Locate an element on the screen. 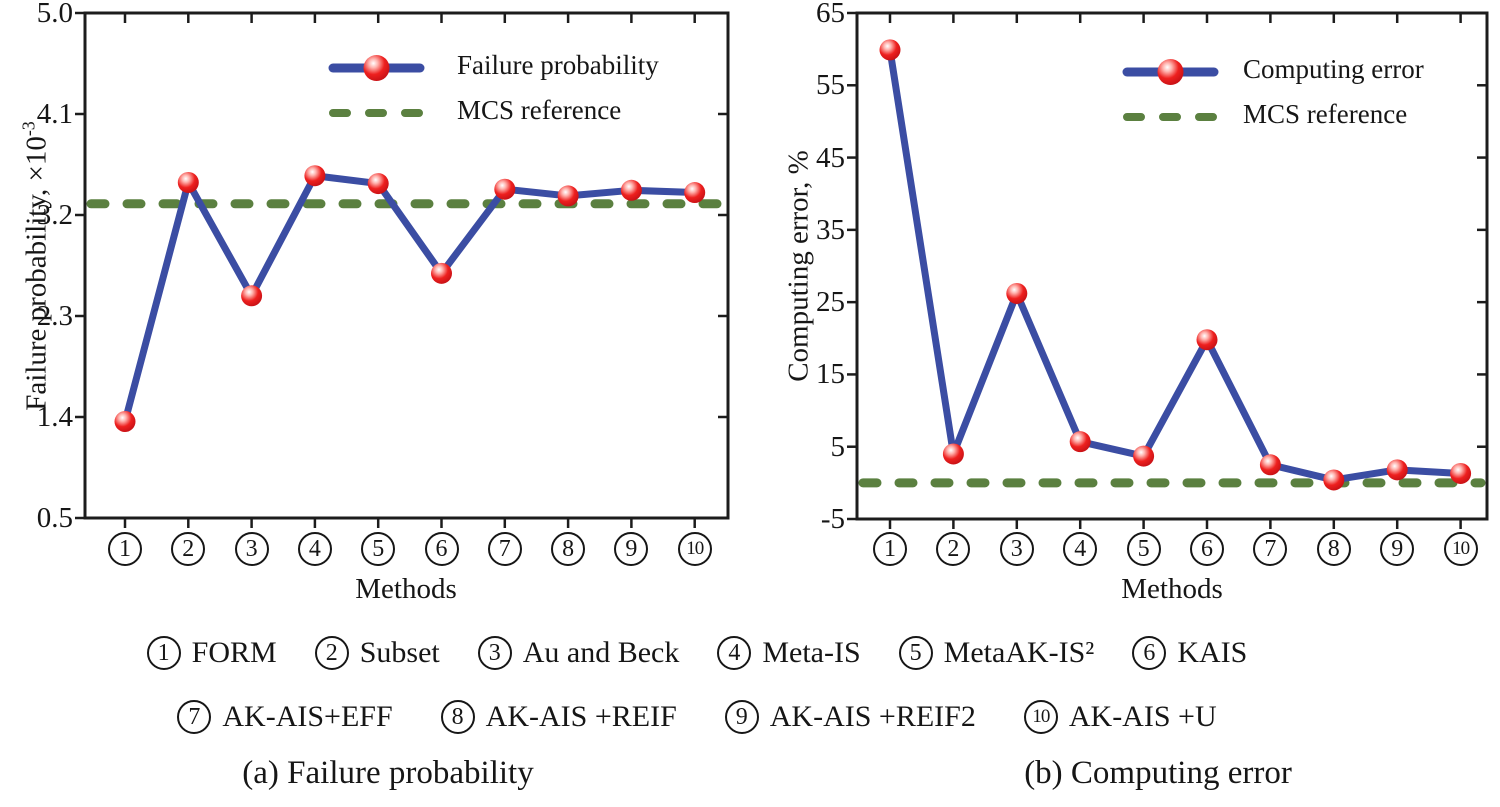 Image resolution: width=1500 pixels, height=807 pixels. legend-label-mcs-reference-a: MCS reference is located at coordinates (539, 110).